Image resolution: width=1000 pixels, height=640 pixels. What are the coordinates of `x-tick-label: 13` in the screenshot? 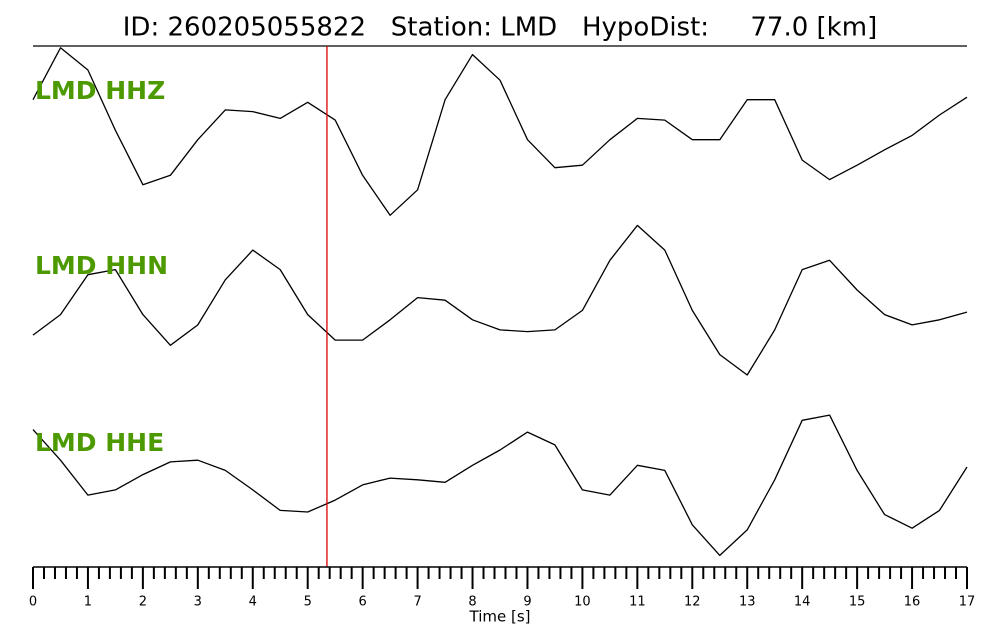 It's located at (747, 602).